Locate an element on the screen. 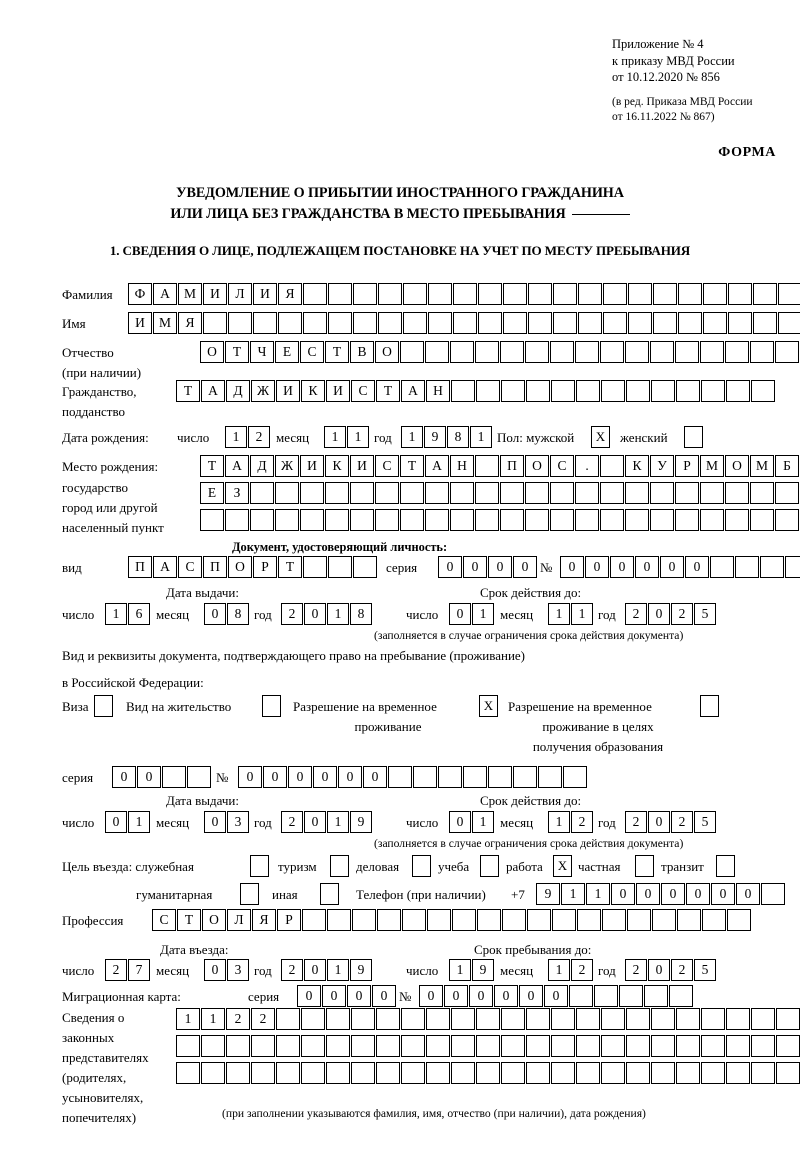  char-cell: У is located at coordinates (662, 466).